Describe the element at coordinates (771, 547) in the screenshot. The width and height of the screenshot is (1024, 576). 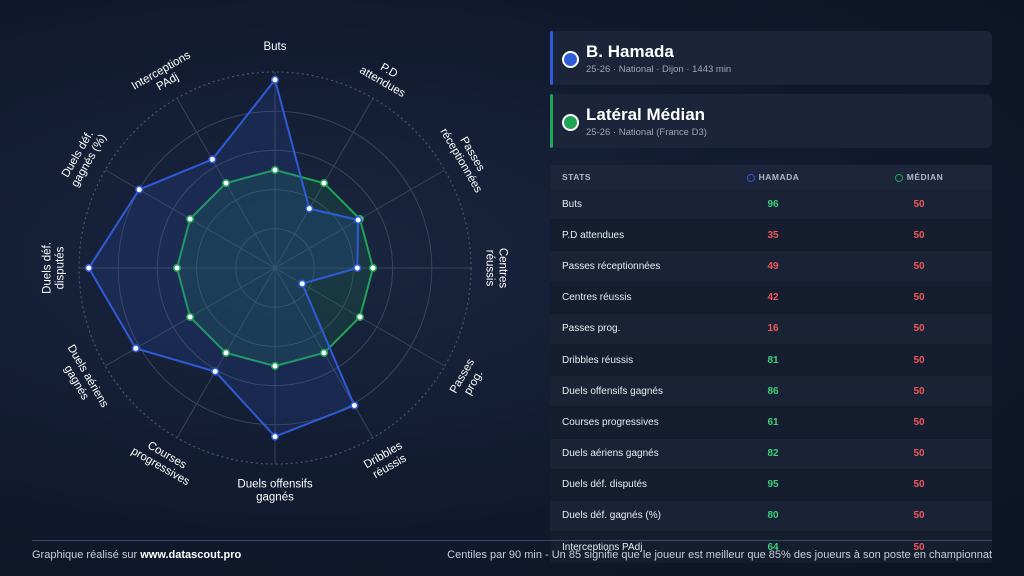
I see `table-row: Interceptions PAdj 64 50` at that location.